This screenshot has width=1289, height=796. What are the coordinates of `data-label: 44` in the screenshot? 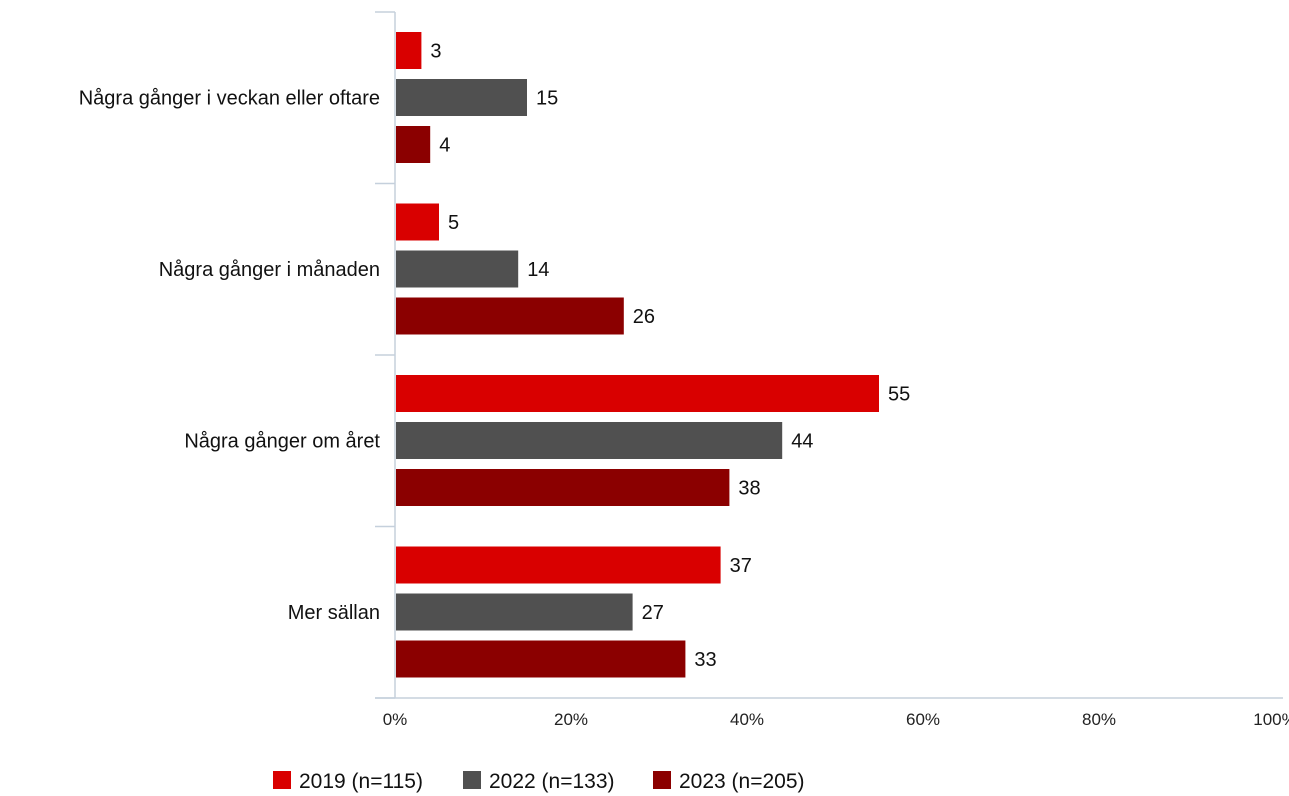 It's located at (802, 442).